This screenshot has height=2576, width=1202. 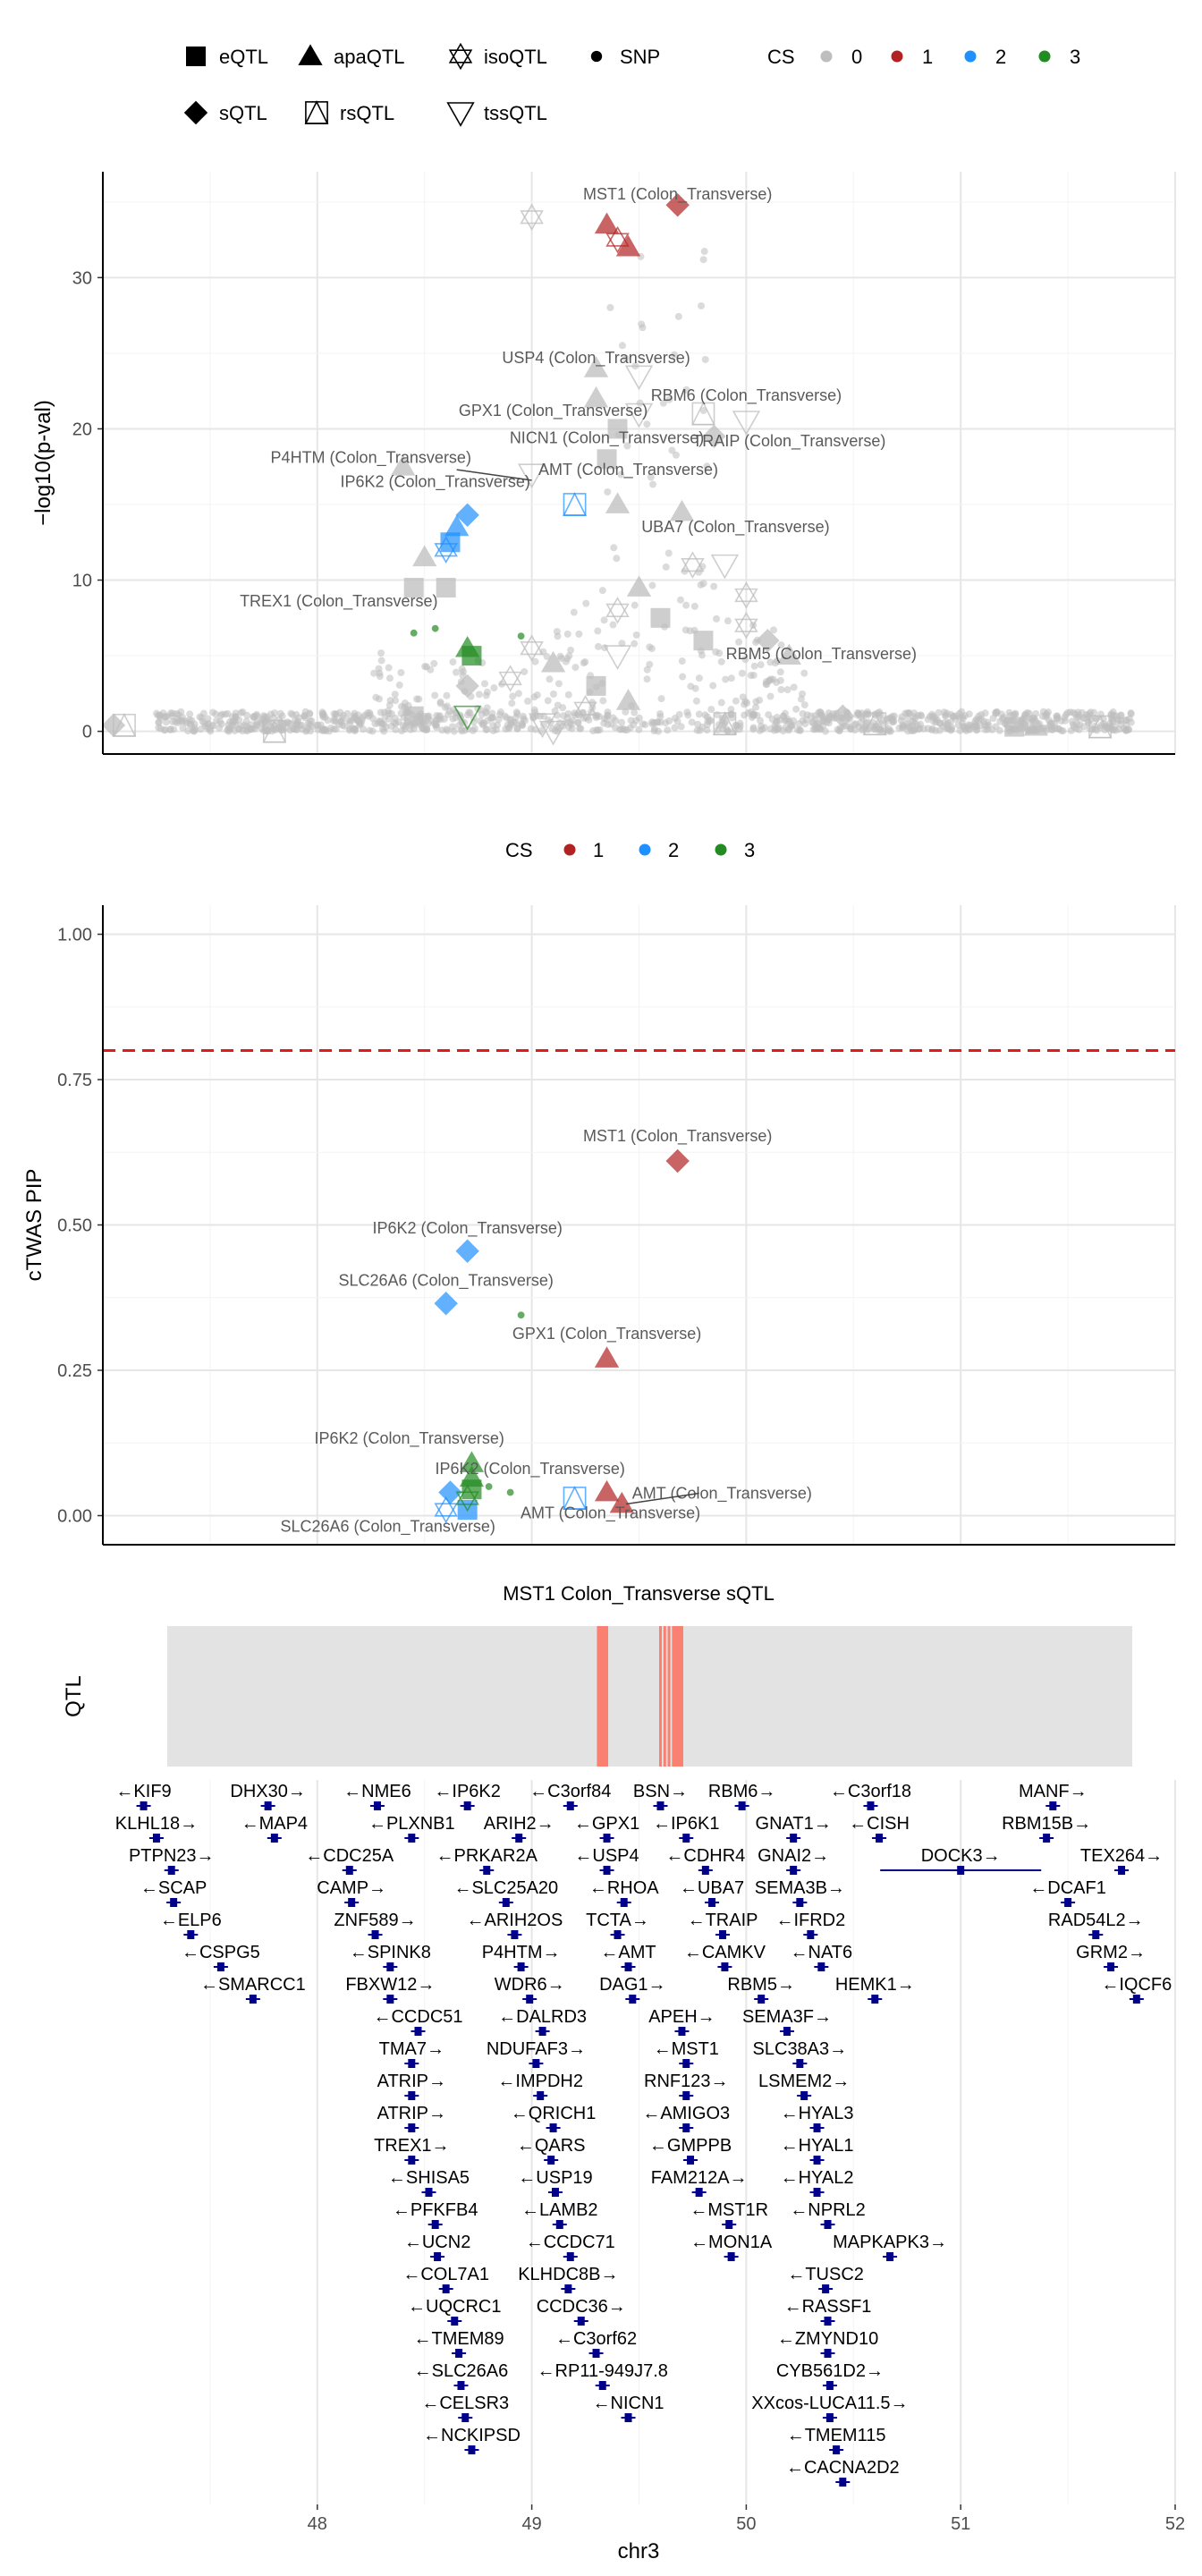 What do you see at coordinates (970, 56) in the screenshot?
I see `legend-cs-2-icon` at bounding box center [970, 56].